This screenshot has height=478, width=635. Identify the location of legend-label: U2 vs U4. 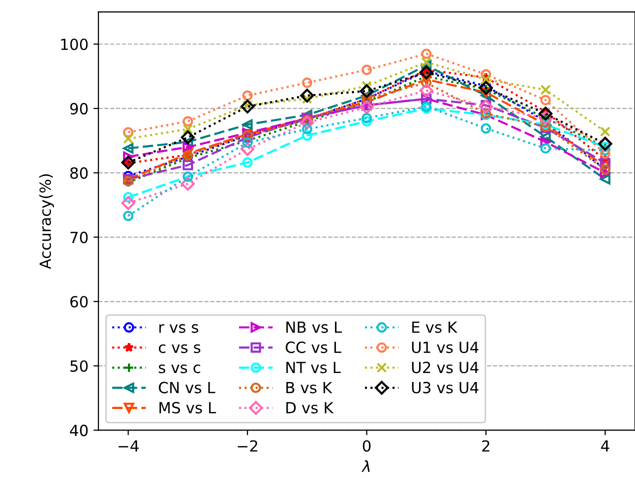
(445, 368).